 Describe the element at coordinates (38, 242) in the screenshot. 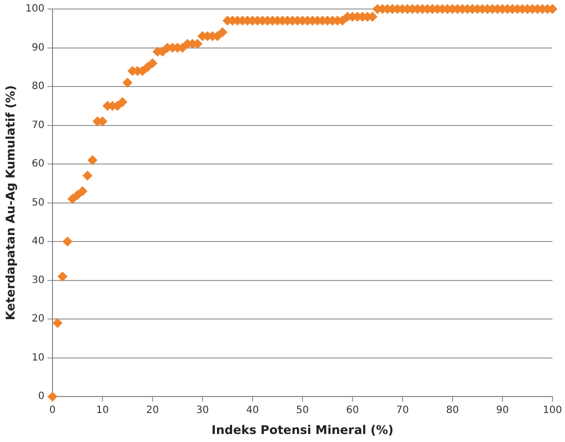

I see `y-tick-label: 40` at that location.